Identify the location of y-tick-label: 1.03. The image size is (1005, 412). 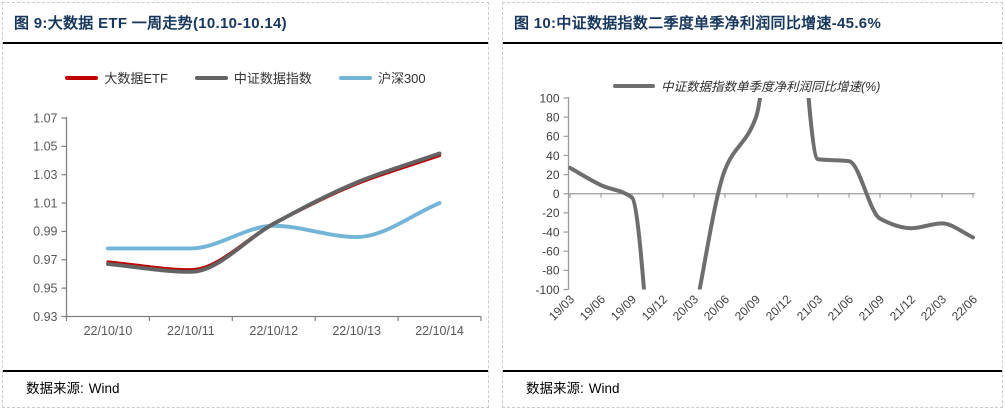
(45, 175).